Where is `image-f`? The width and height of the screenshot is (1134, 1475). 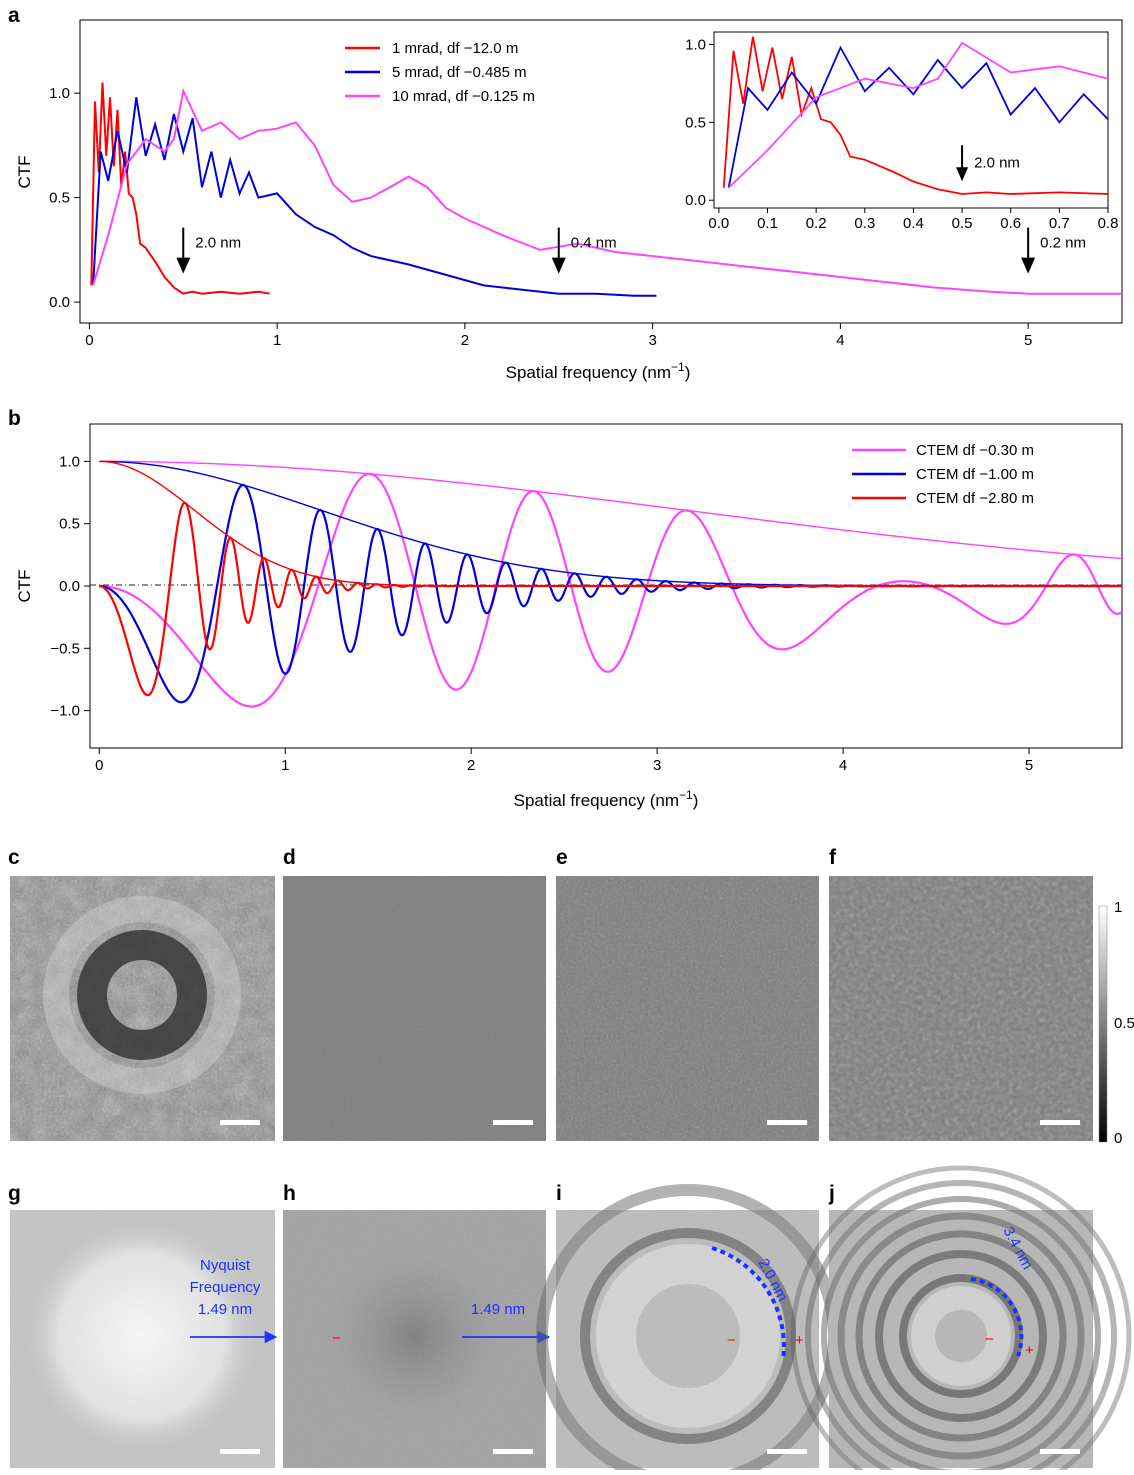 image-f is located at coordinates (961, 1008).